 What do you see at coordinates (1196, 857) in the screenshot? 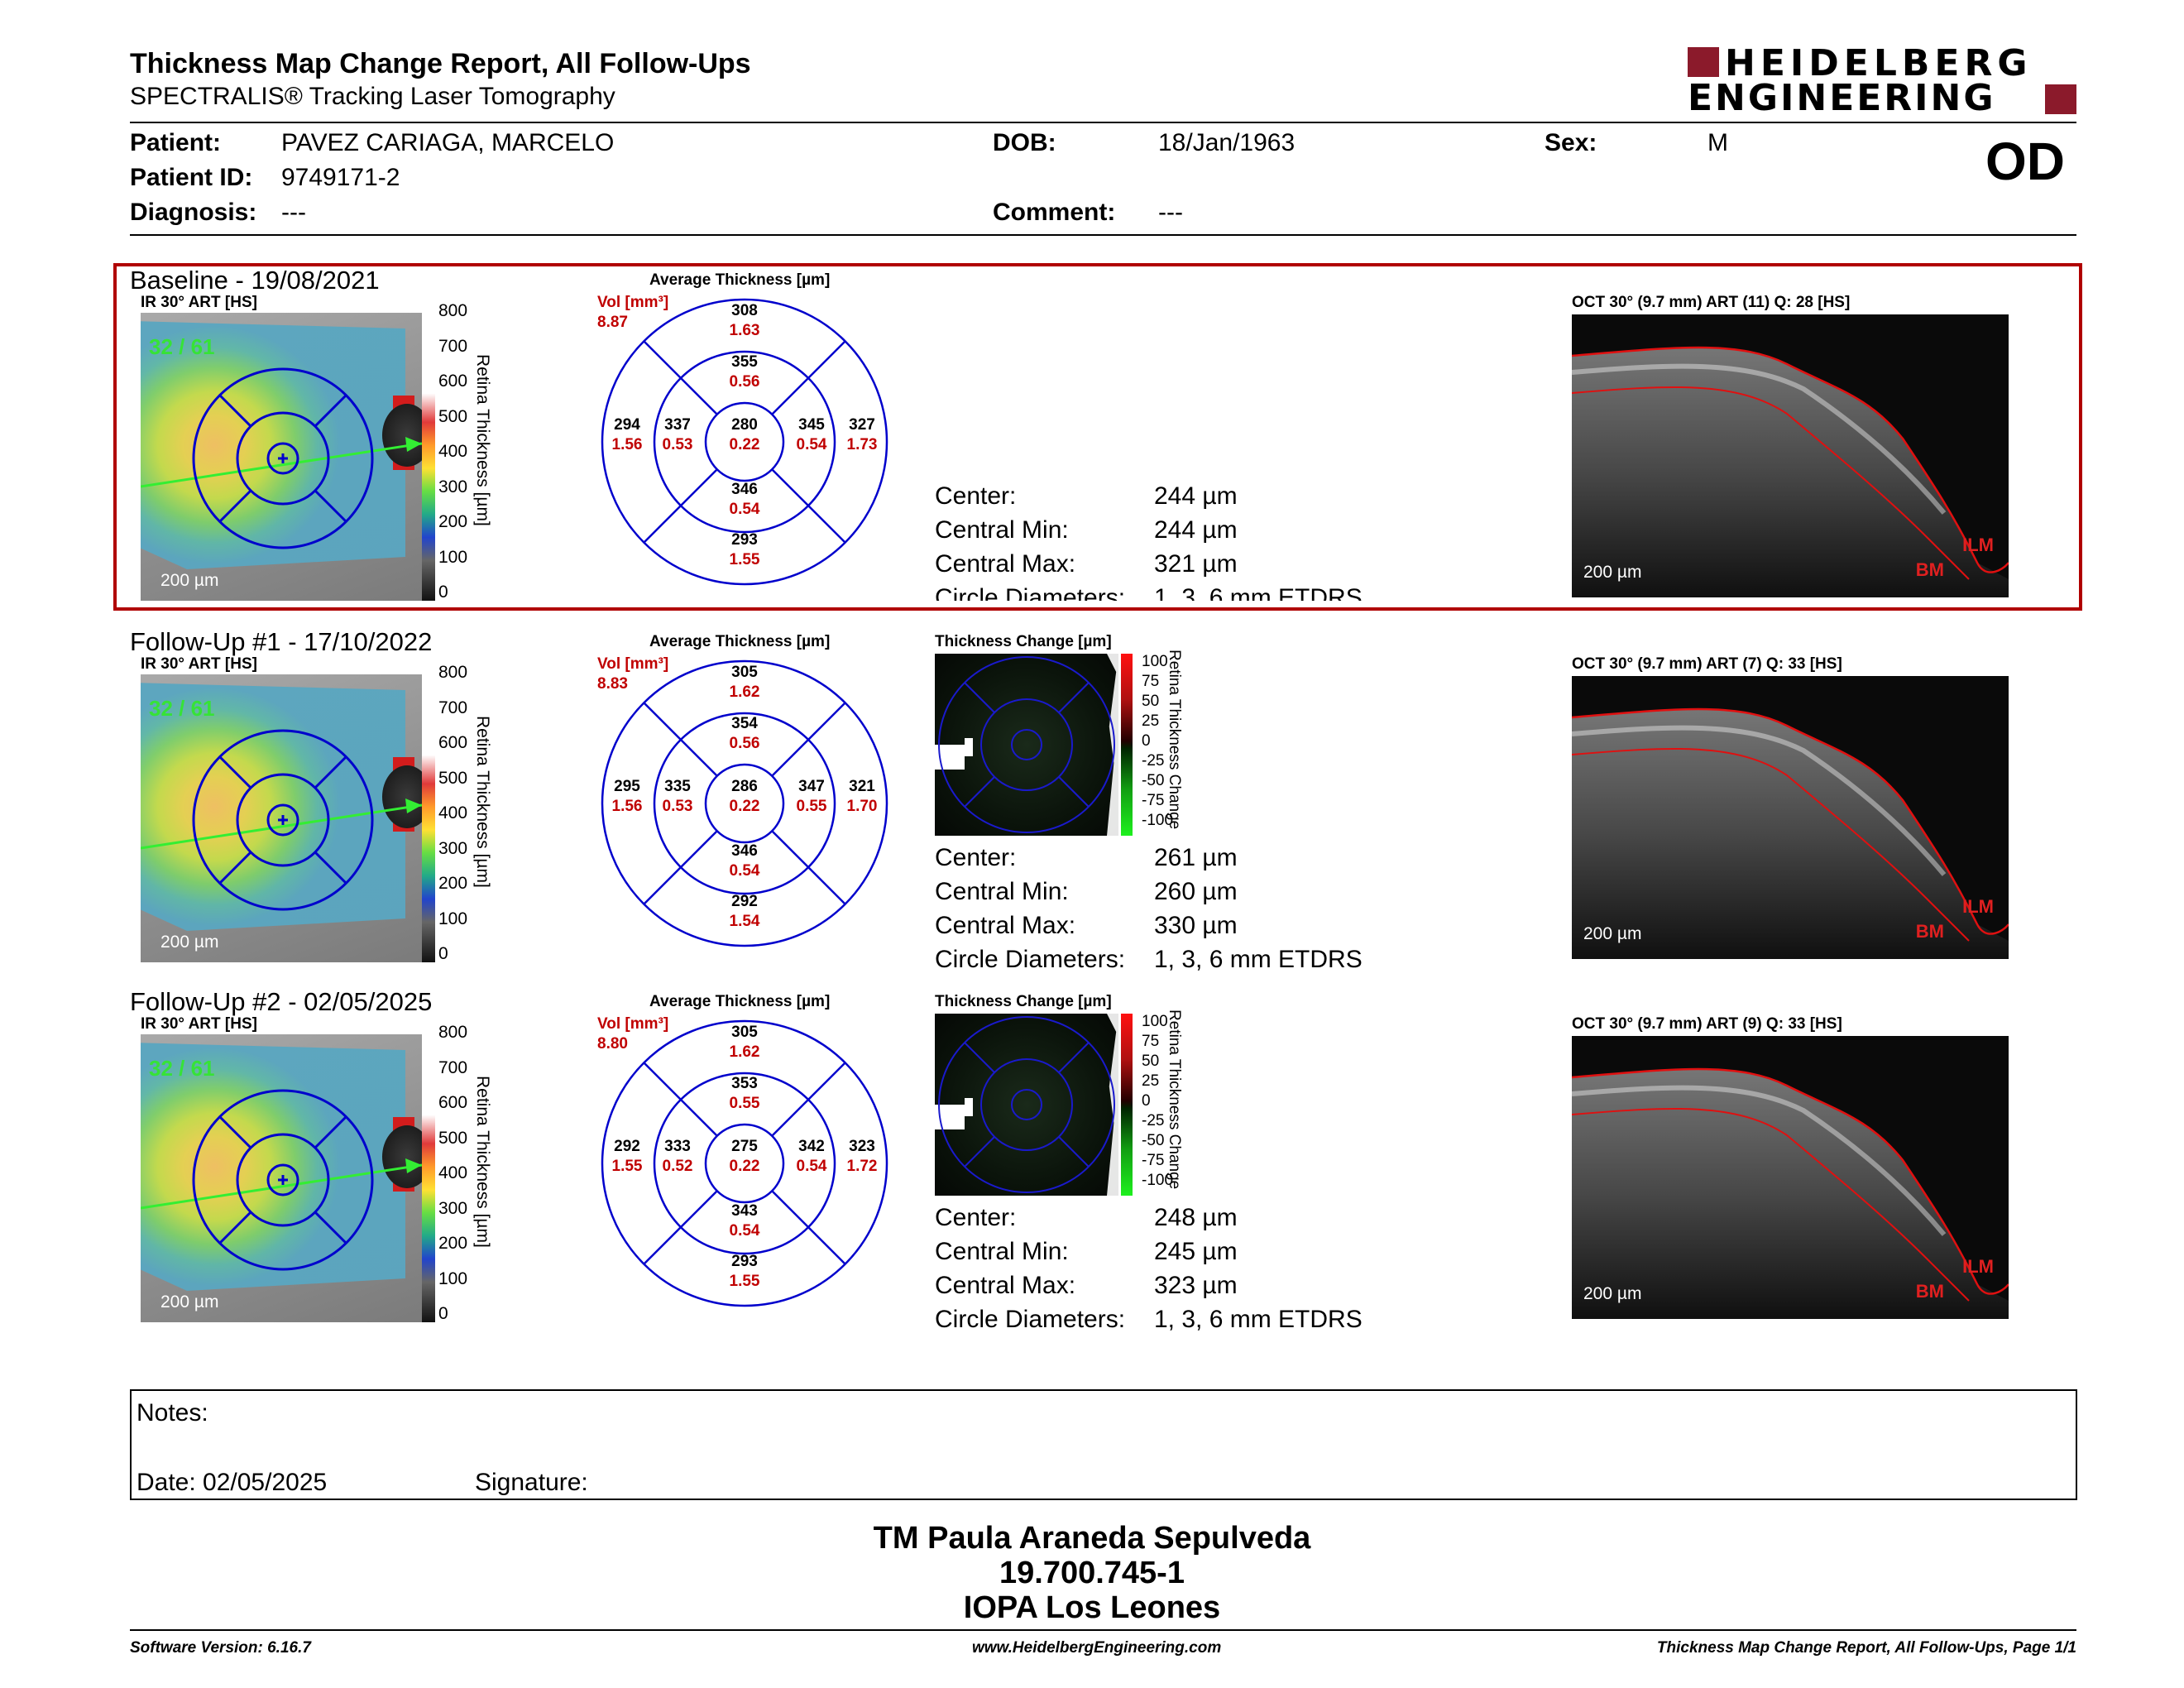
I see `stat-value-center: 261 µm` at bounding box center [1196, 857].